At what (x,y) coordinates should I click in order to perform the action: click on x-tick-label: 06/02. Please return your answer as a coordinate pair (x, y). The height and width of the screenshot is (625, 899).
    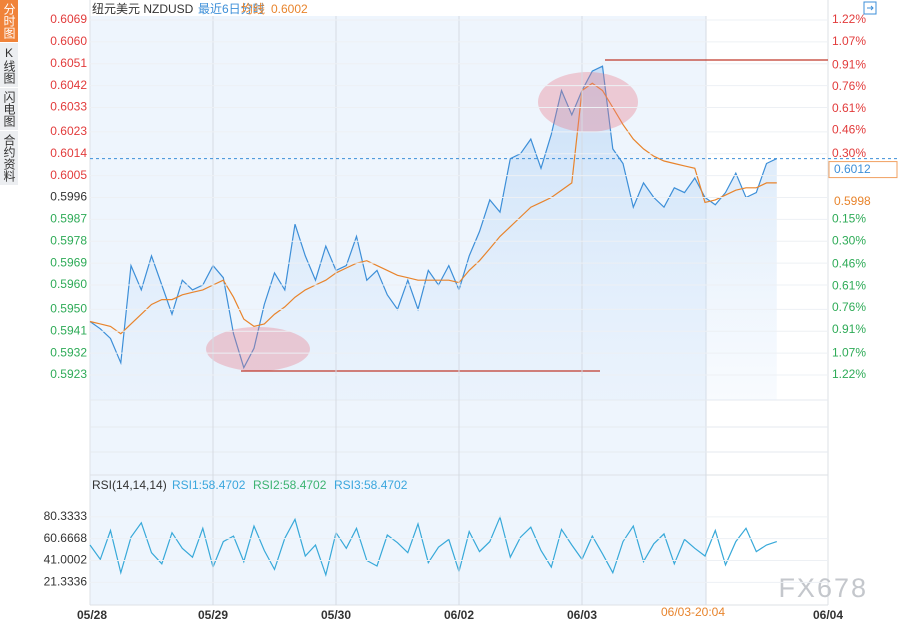
    Looking at the image, I should click on (459, 615).